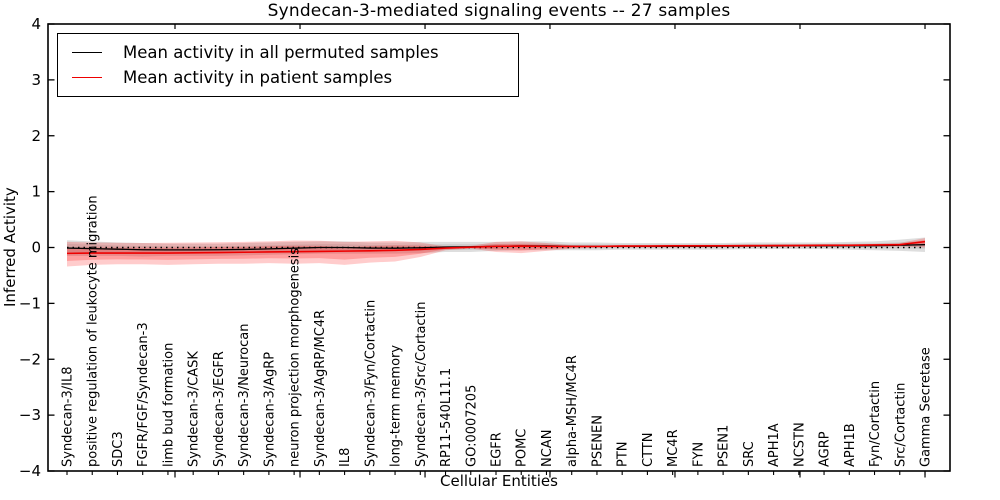  I want to click on x-tick-label: alpha-MSH/MC4R, so click(572, 411).